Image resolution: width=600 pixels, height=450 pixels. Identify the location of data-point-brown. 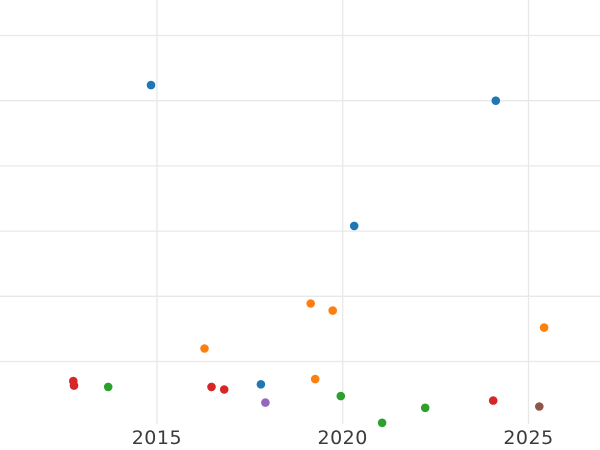
(539, 406).